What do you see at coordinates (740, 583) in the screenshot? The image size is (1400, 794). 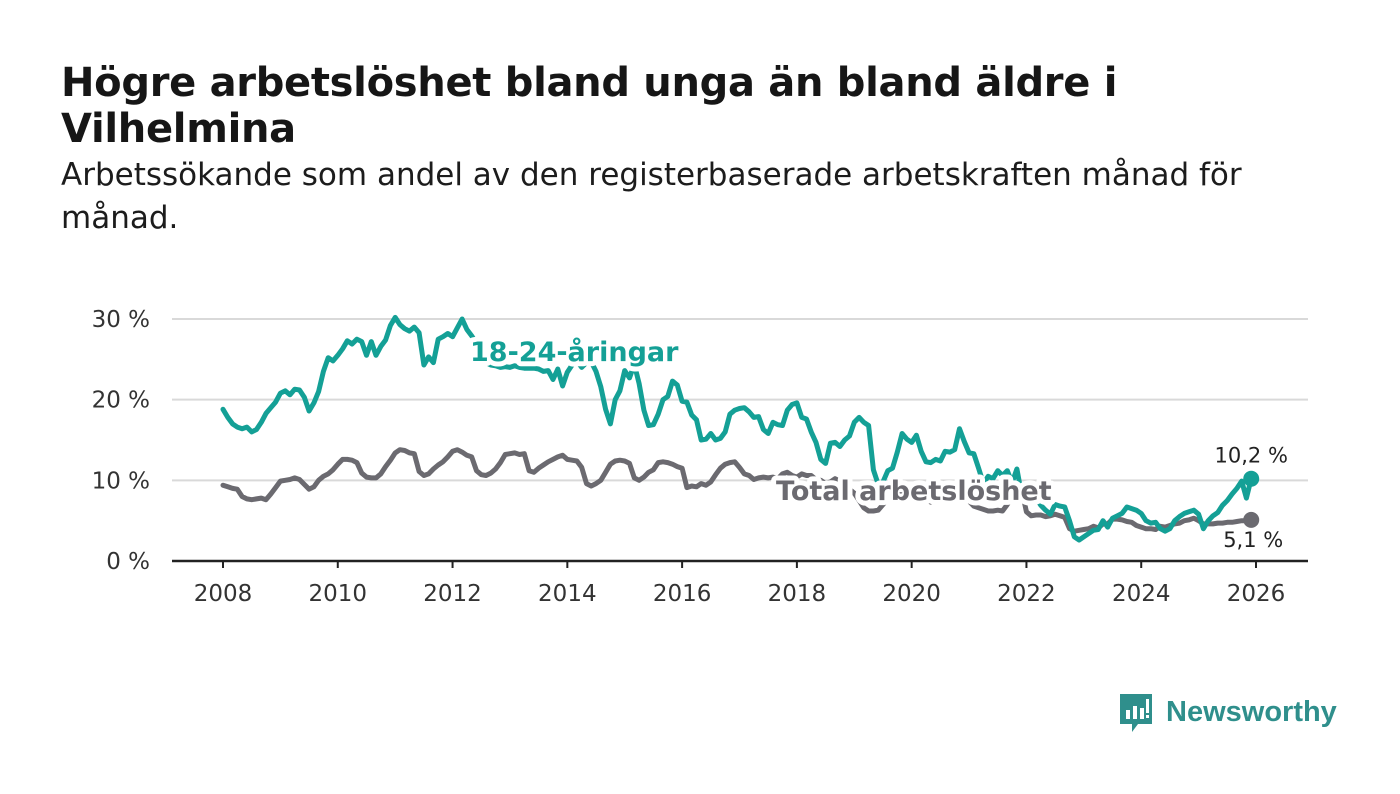 I see `x-axis: 2008 2010 2012 2014 2016 2018 2020 2022 2024 2026` at bounding box center [740, 583].